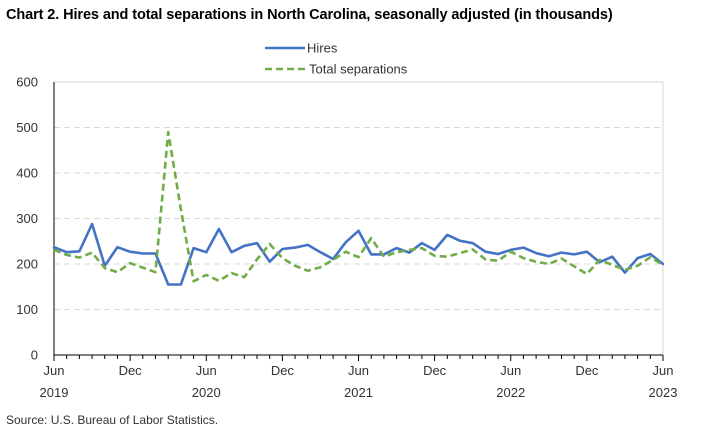 The height and width of the screenshot is (432, 703). Describe the element at coordinates (336, 69) in the screenshot. I see `legend-item: Total separations` at that location.